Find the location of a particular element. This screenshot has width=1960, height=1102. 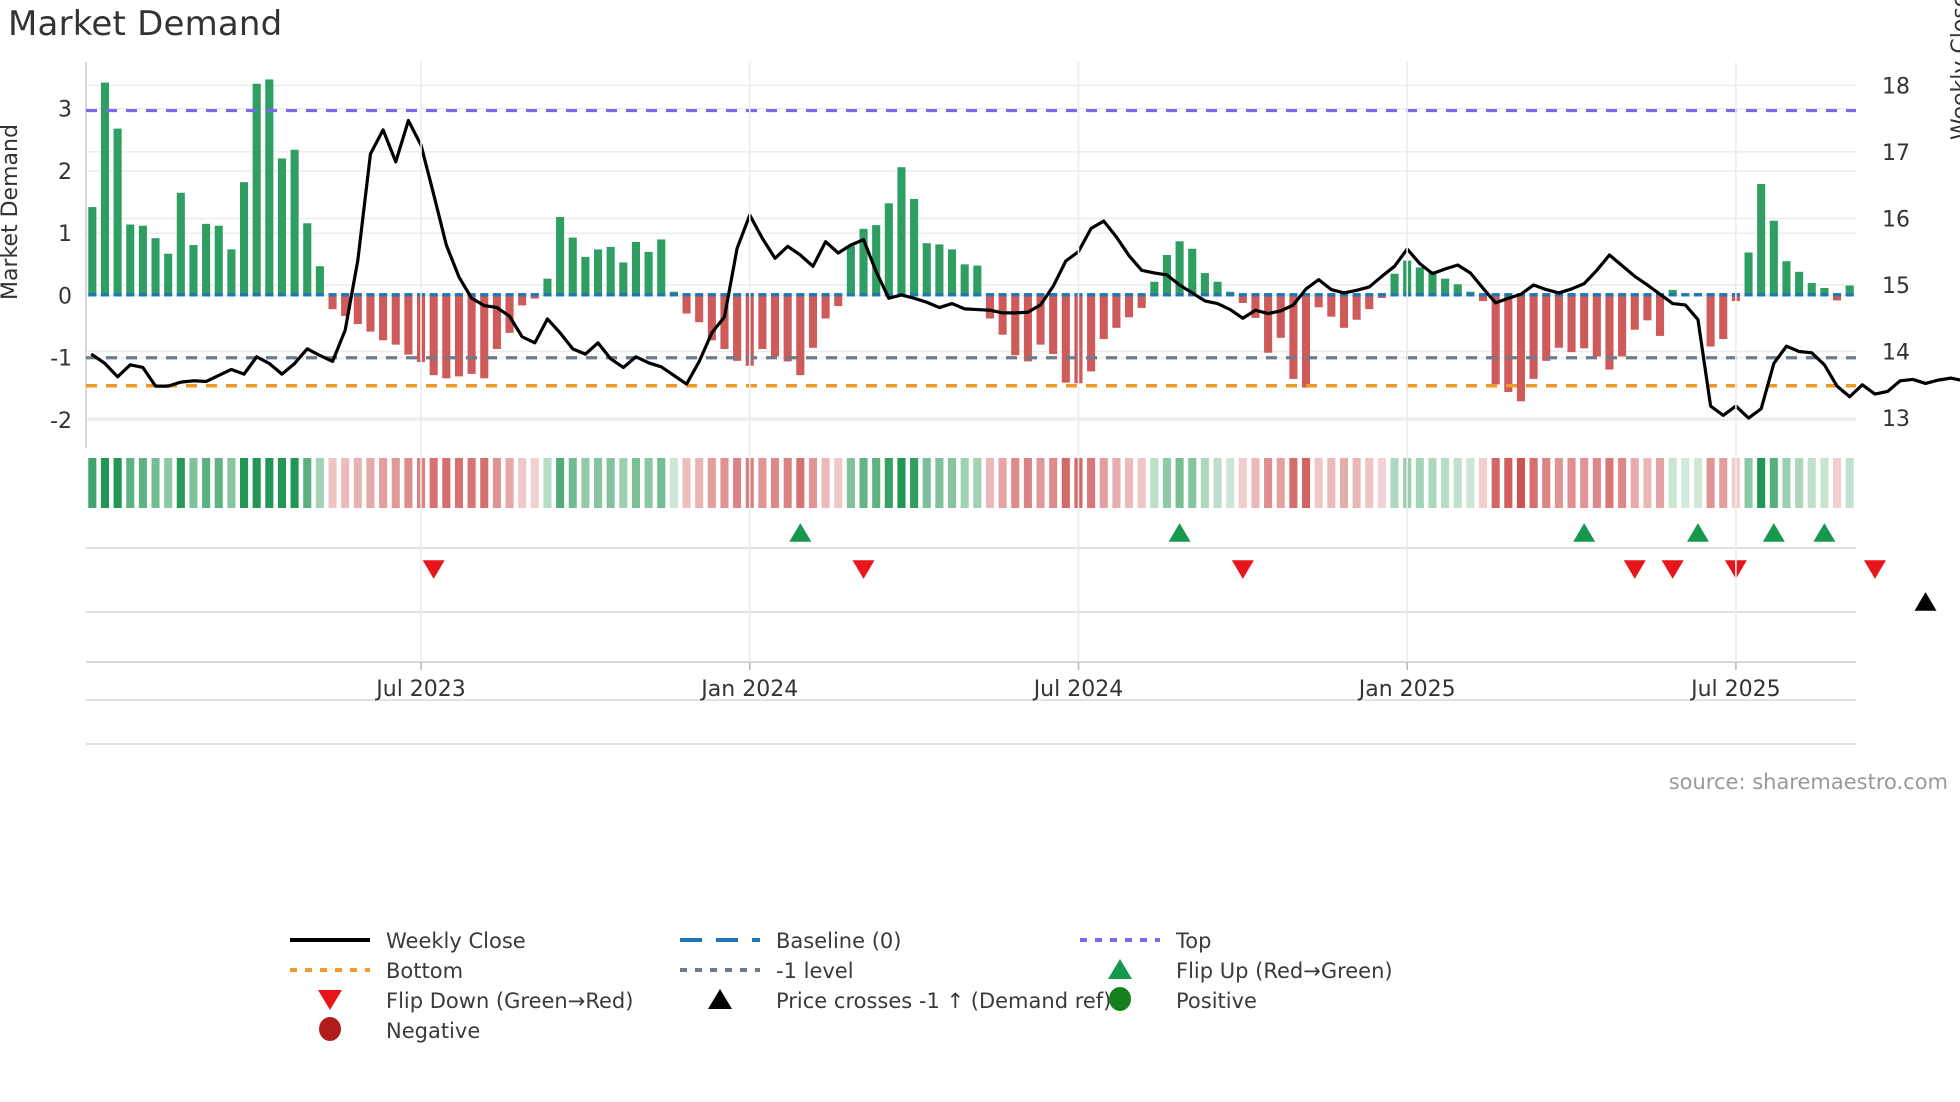

legend-item: Baseline (0) is located at coordinates (790, 941).